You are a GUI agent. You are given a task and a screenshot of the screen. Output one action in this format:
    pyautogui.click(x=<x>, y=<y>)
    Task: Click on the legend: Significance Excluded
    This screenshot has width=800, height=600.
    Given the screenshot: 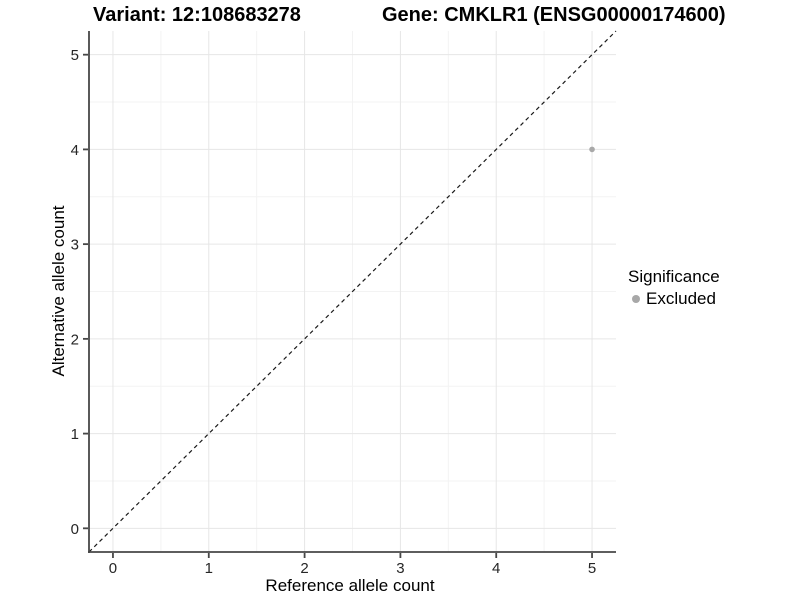 What is the action you would take?
    pyautogui.click(x=674, y=288)
    